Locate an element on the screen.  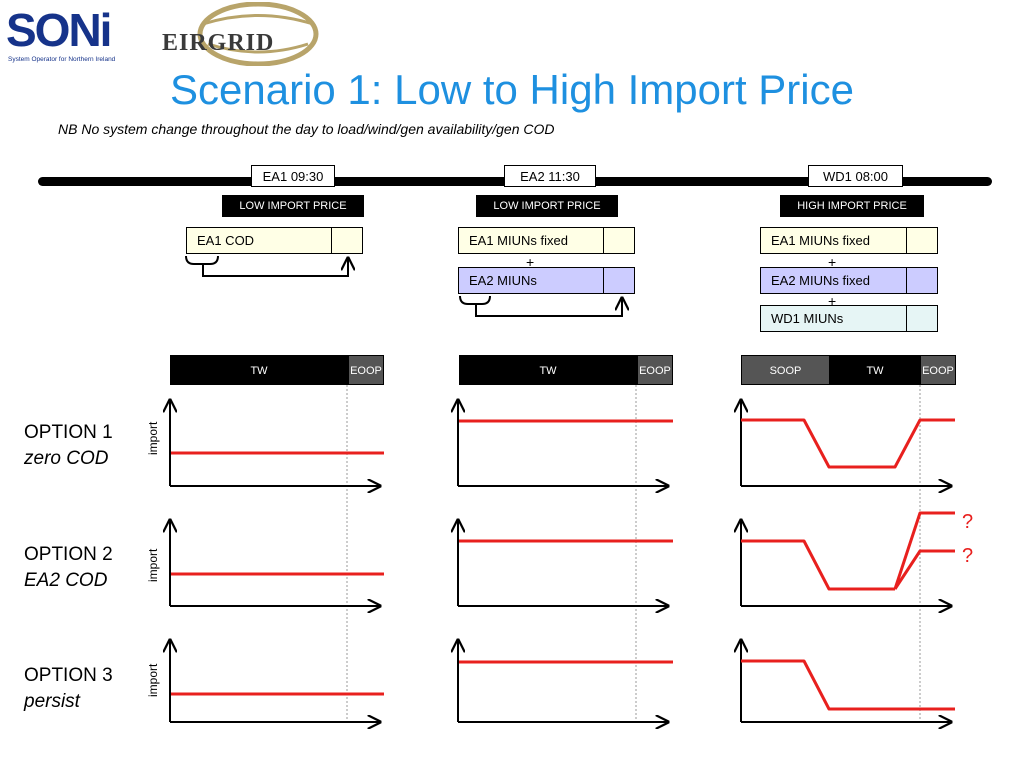
cell-wd1-ea2-miuns-fixed: EA2 MIUNs fixed is located at coordinates (849, 280).